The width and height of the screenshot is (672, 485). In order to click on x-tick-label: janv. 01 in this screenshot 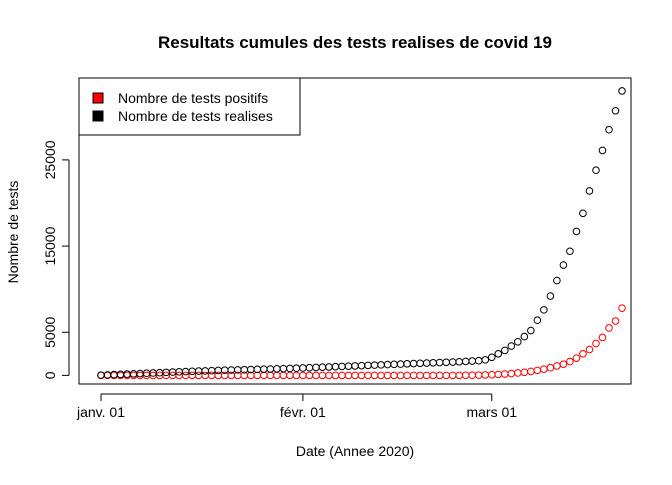, I will do `click(100, 412)`.